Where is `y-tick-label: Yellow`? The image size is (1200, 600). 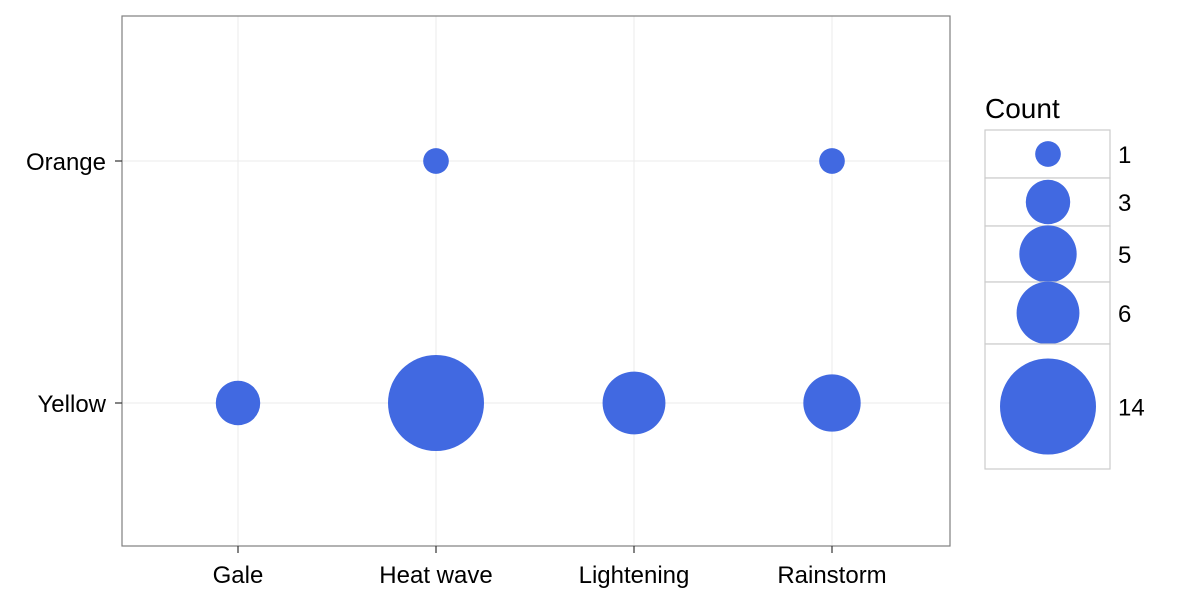 y-tick-label: Yellow is located at coordinates (72, 404).